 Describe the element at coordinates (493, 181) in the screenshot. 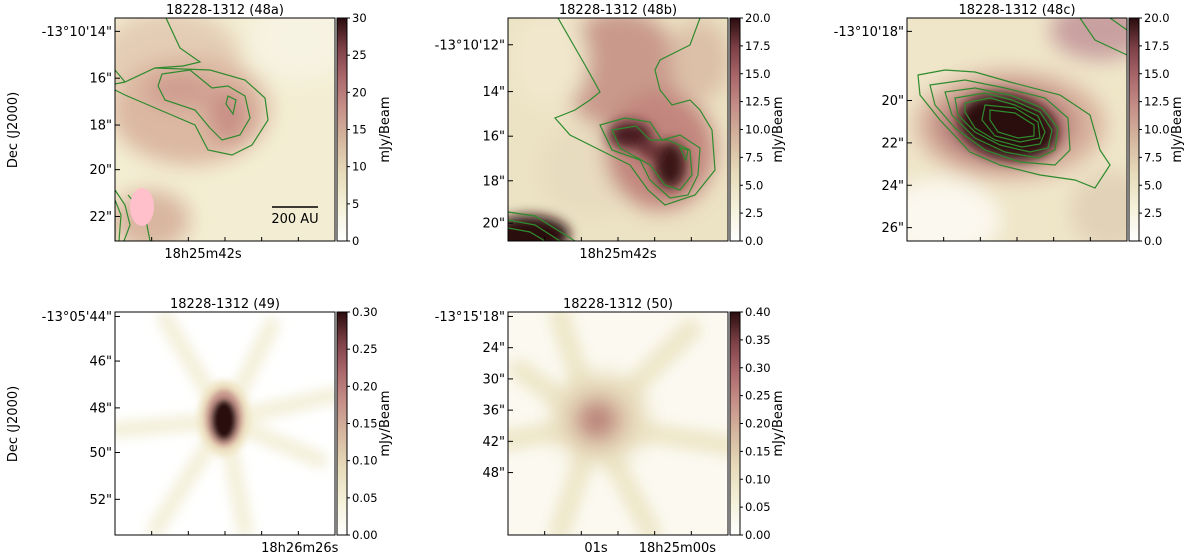

I see `y-tick-label: 18"` at that location.